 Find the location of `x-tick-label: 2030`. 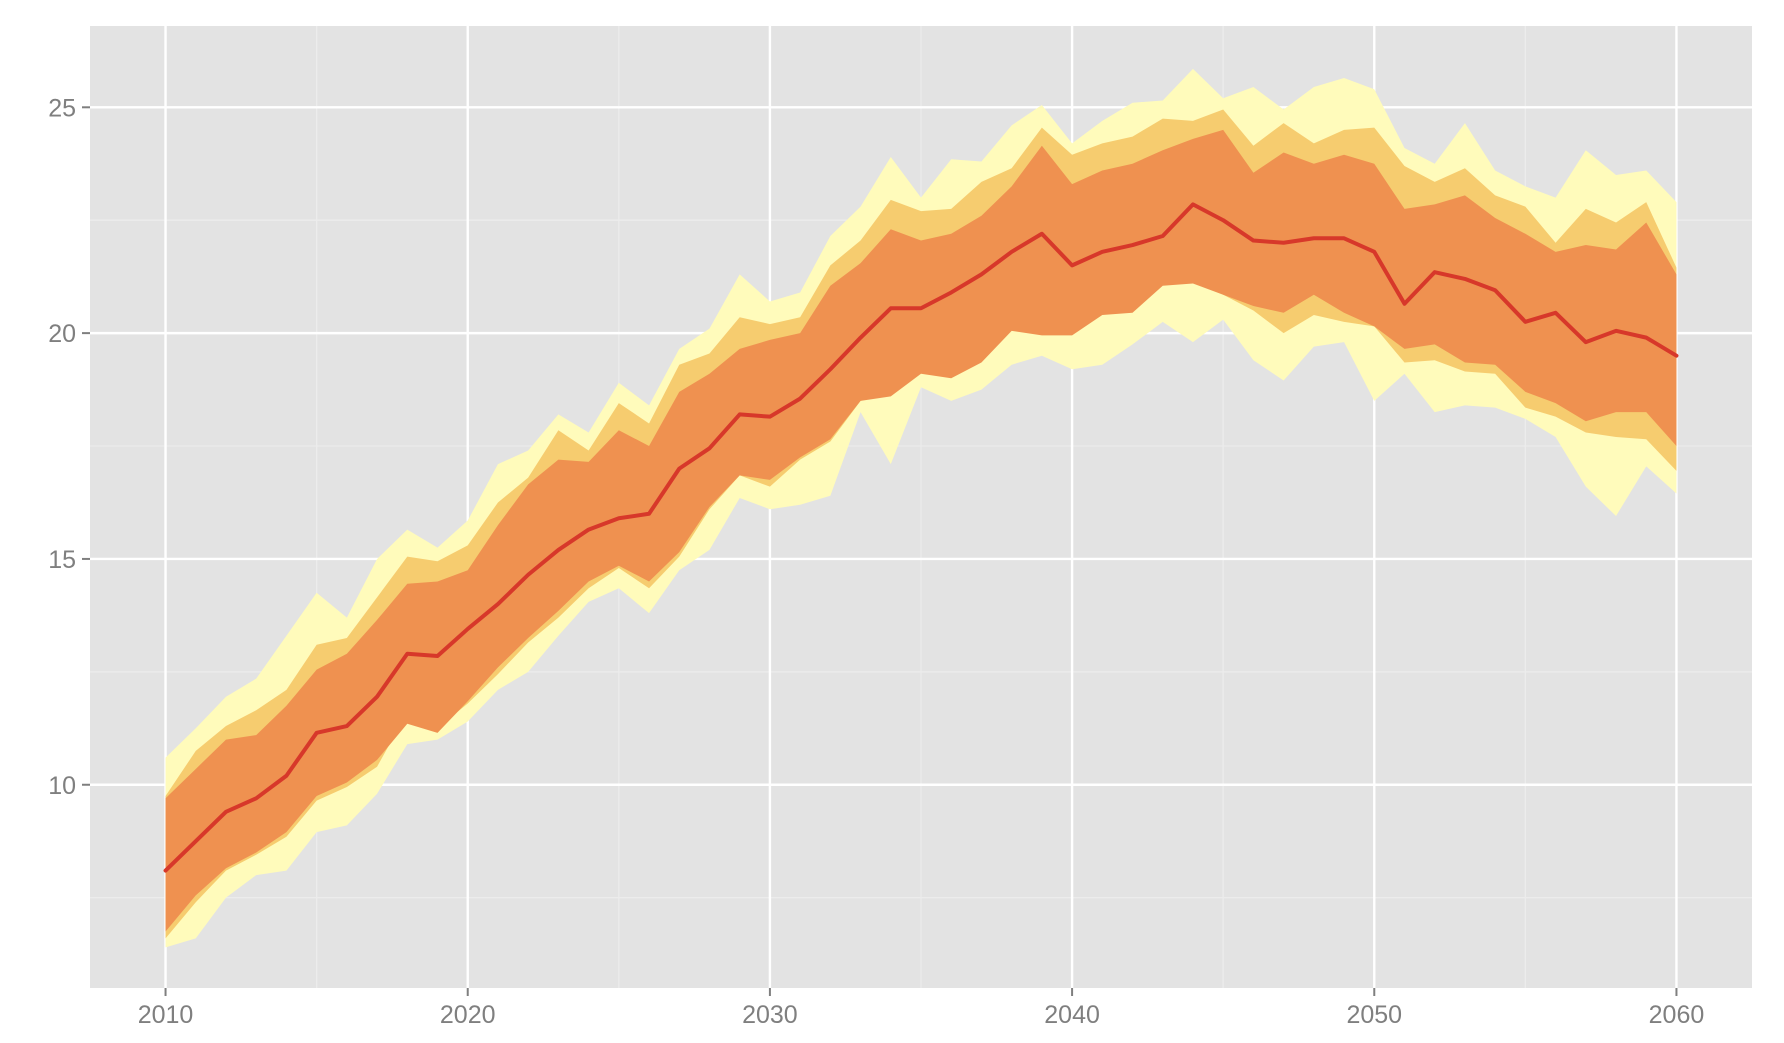

x-tick-label: 2030 is located at coordinates (770, 1015).